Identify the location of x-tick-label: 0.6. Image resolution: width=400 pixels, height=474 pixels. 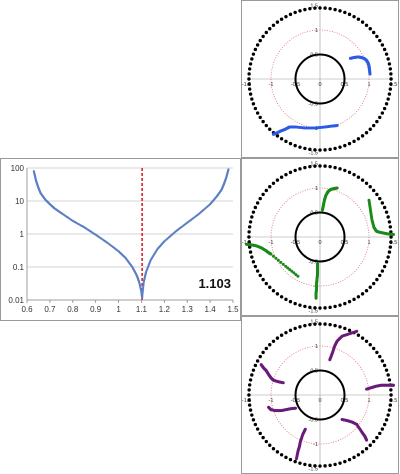
(27, 309).